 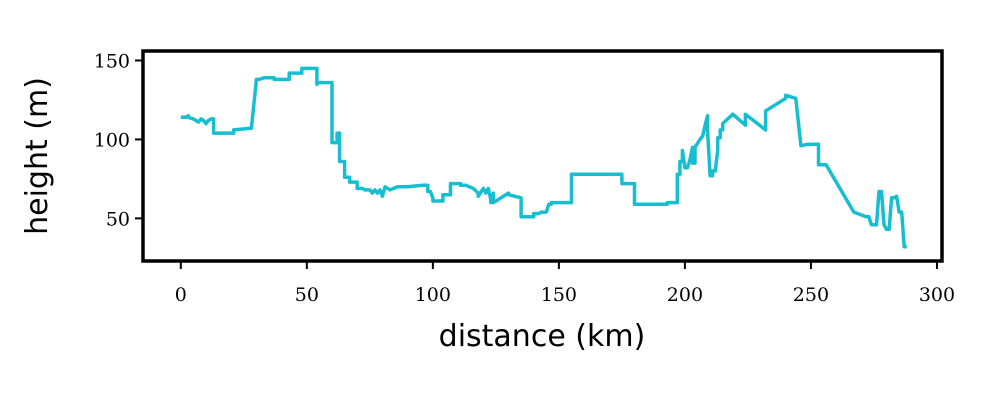 I want to click on y-axis-label: height (m), so click(x=37, y=156).